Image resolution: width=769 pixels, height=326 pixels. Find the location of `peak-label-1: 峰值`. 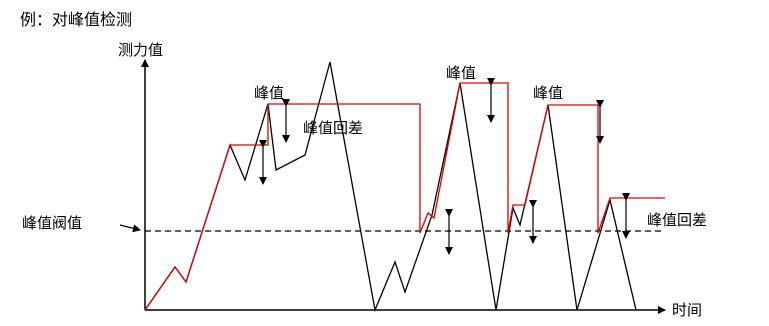

peak-label-1: 峰值 is located at coordinates (269, 93).